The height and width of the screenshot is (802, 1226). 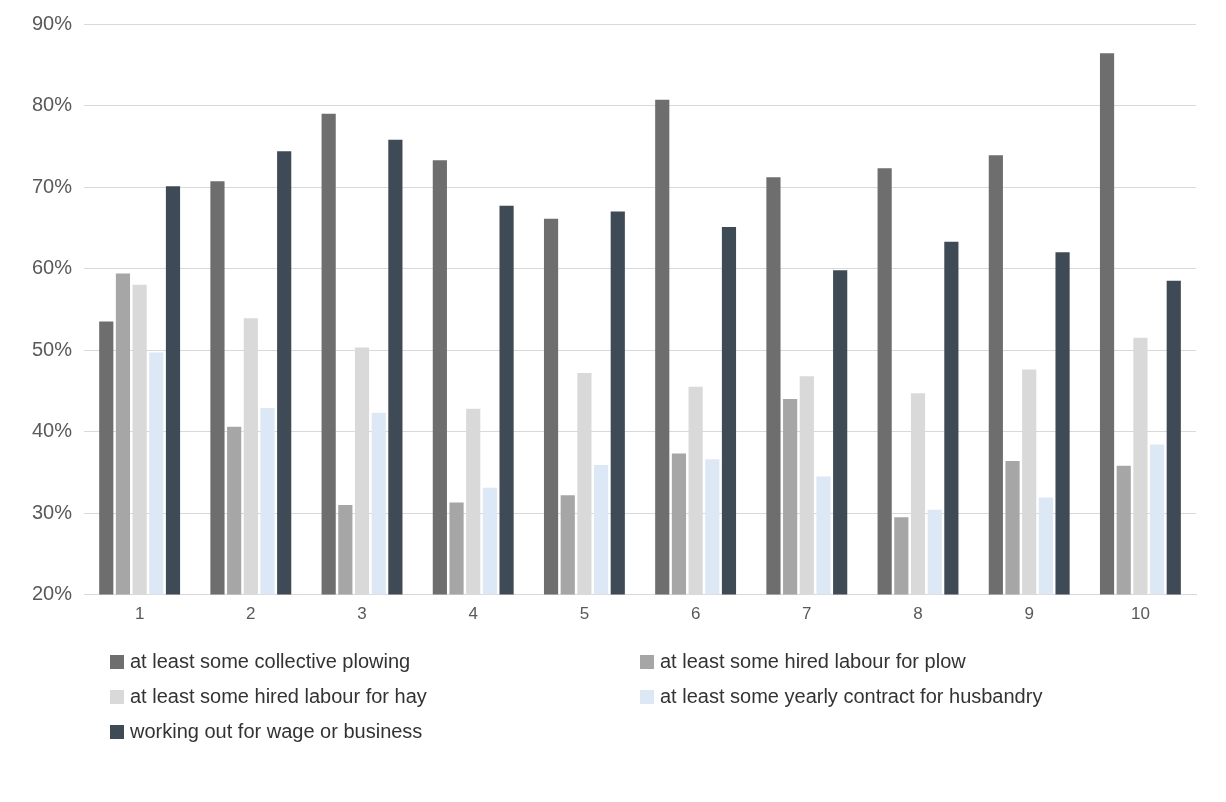 I want to click on legend-label: working out for wage or business, so click(x=276, y=731).